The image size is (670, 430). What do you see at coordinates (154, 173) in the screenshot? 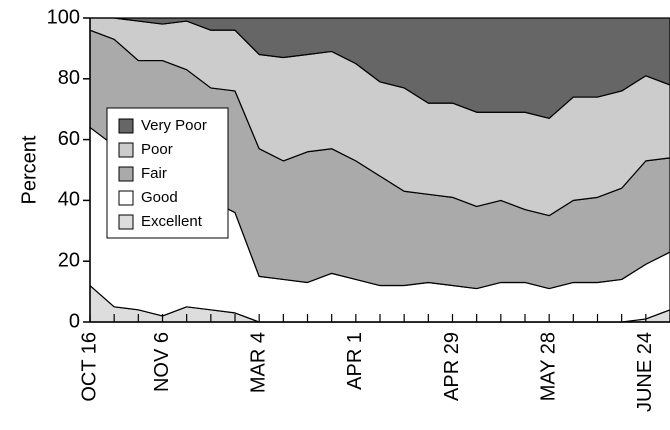
I see `legend-label: Fair` at bounding box center [154, 173].